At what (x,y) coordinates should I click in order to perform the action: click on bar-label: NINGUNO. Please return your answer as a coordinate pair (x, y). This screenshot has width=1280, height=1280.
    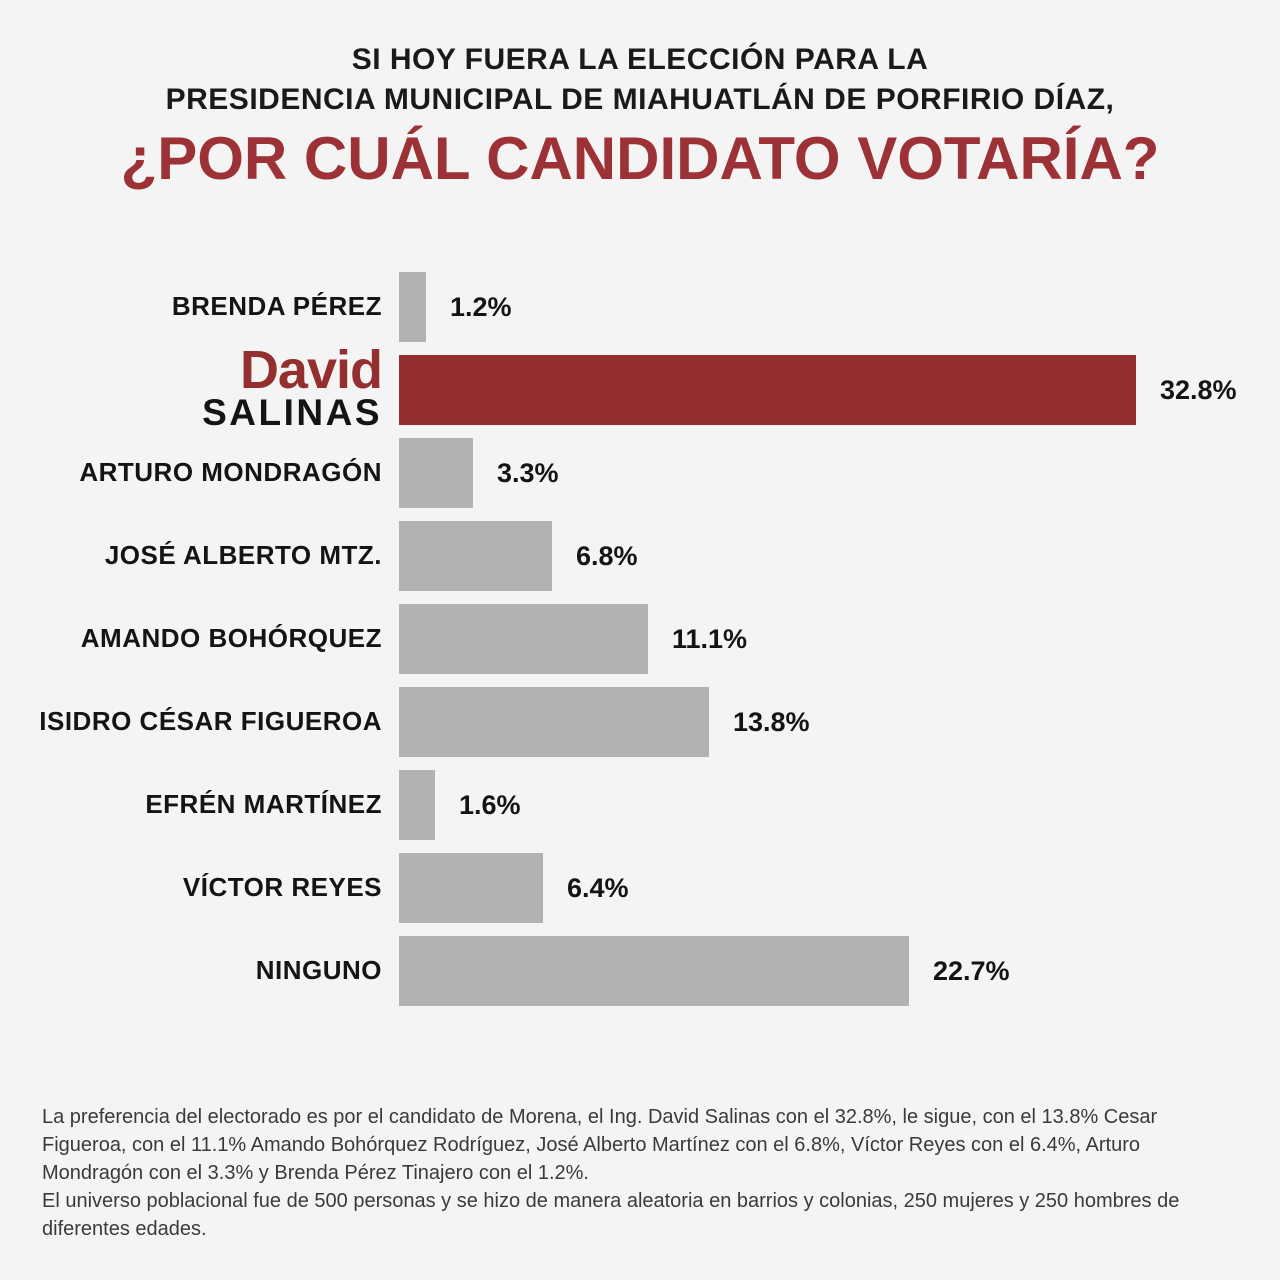
    Looking at the image, I should click on (318, 970).